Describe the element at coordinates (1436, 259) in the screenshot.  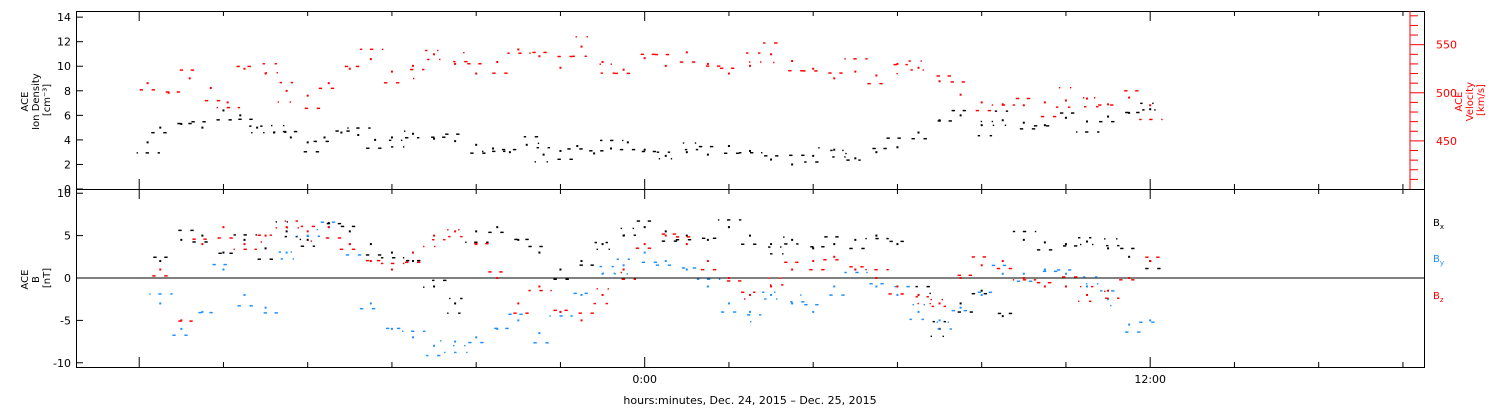
I see `legend-by-main: B` at that location.